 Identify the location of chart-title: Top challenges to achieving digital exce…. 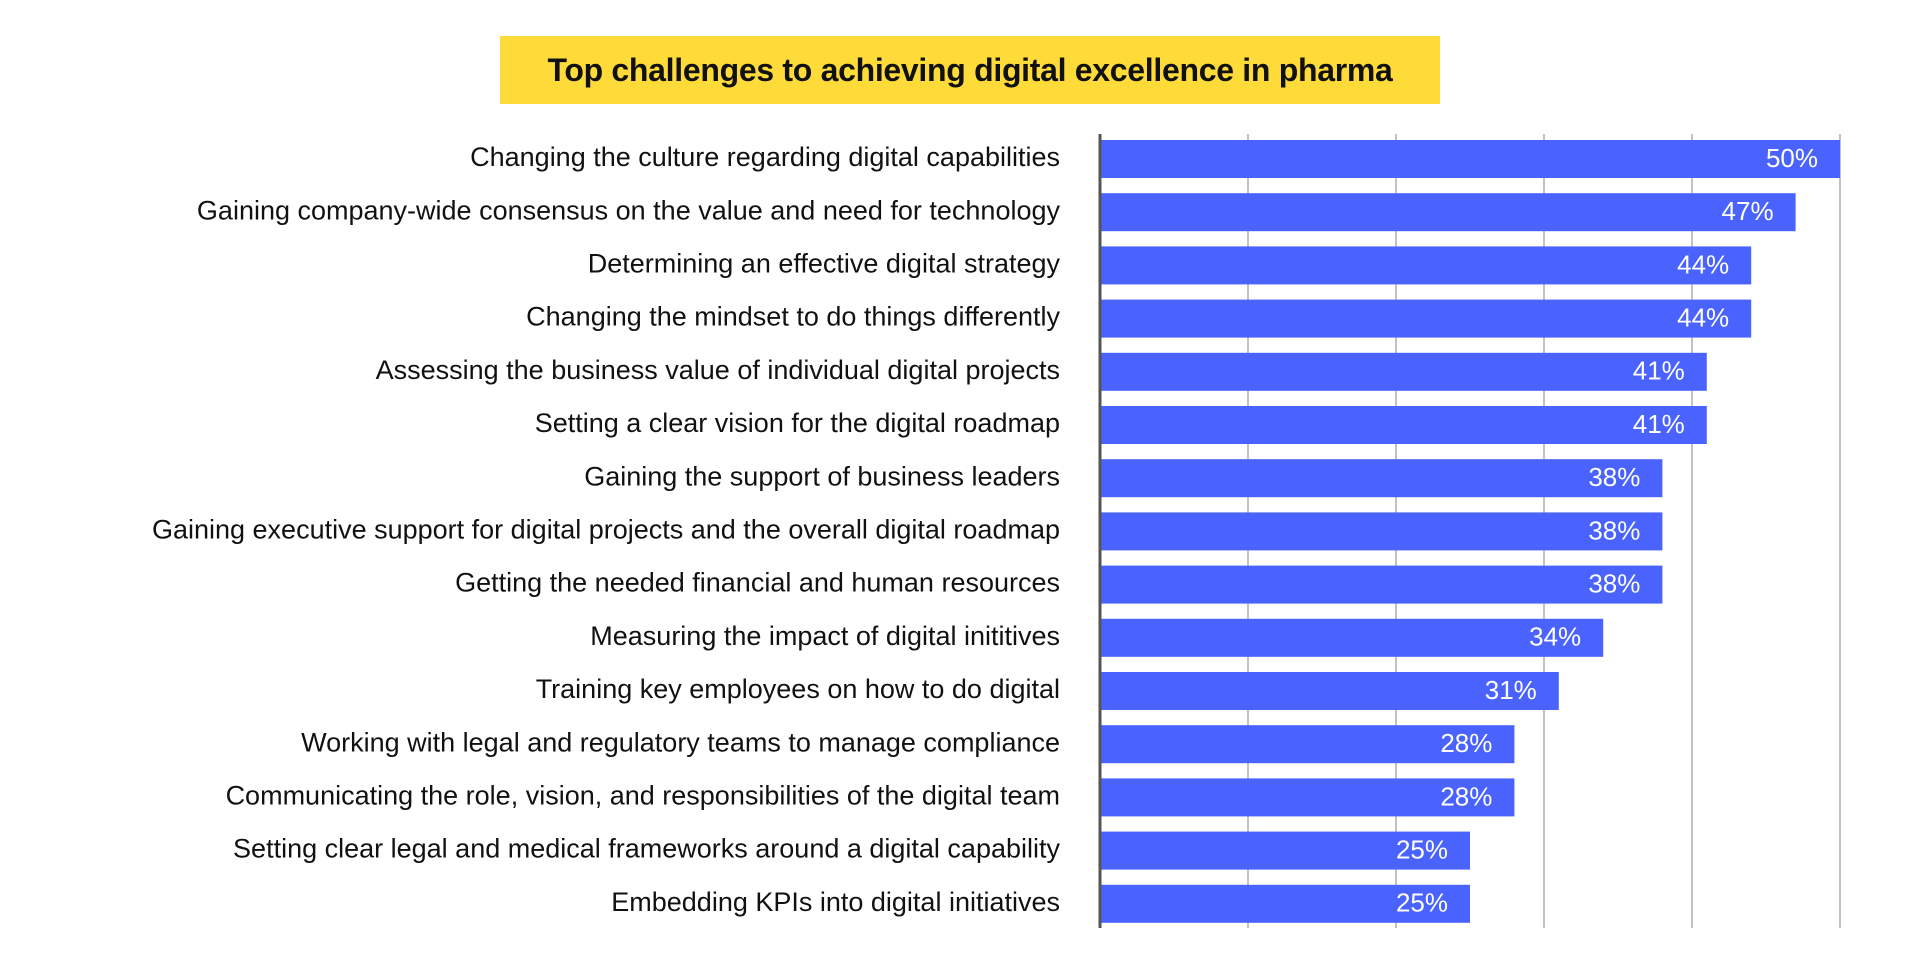
(970, 69).